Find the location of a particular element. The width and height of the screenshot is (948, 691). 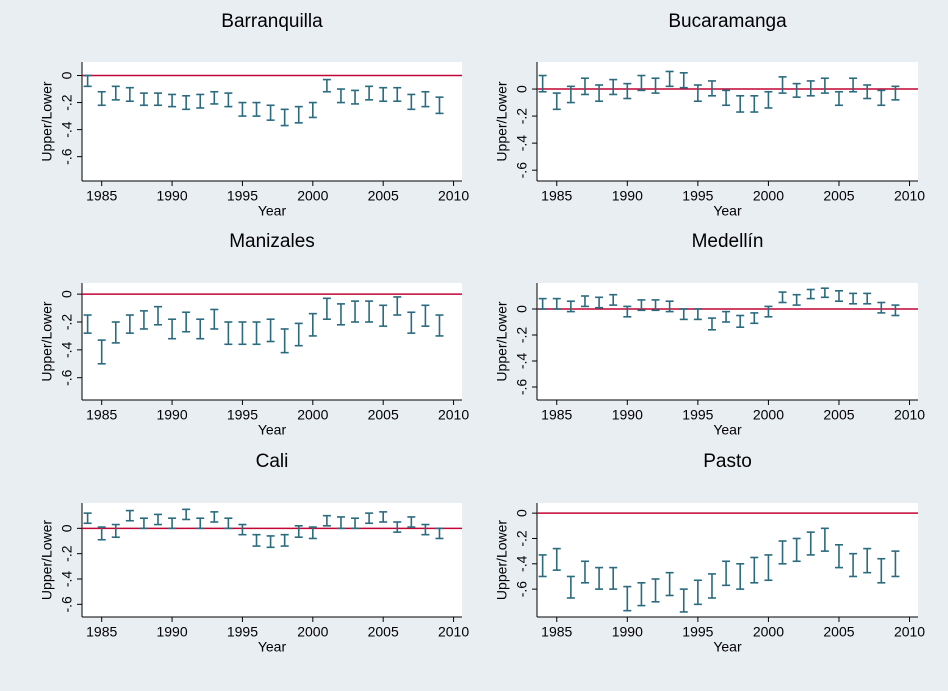

panel-title: Medellín is located at coordinates (728, 241).